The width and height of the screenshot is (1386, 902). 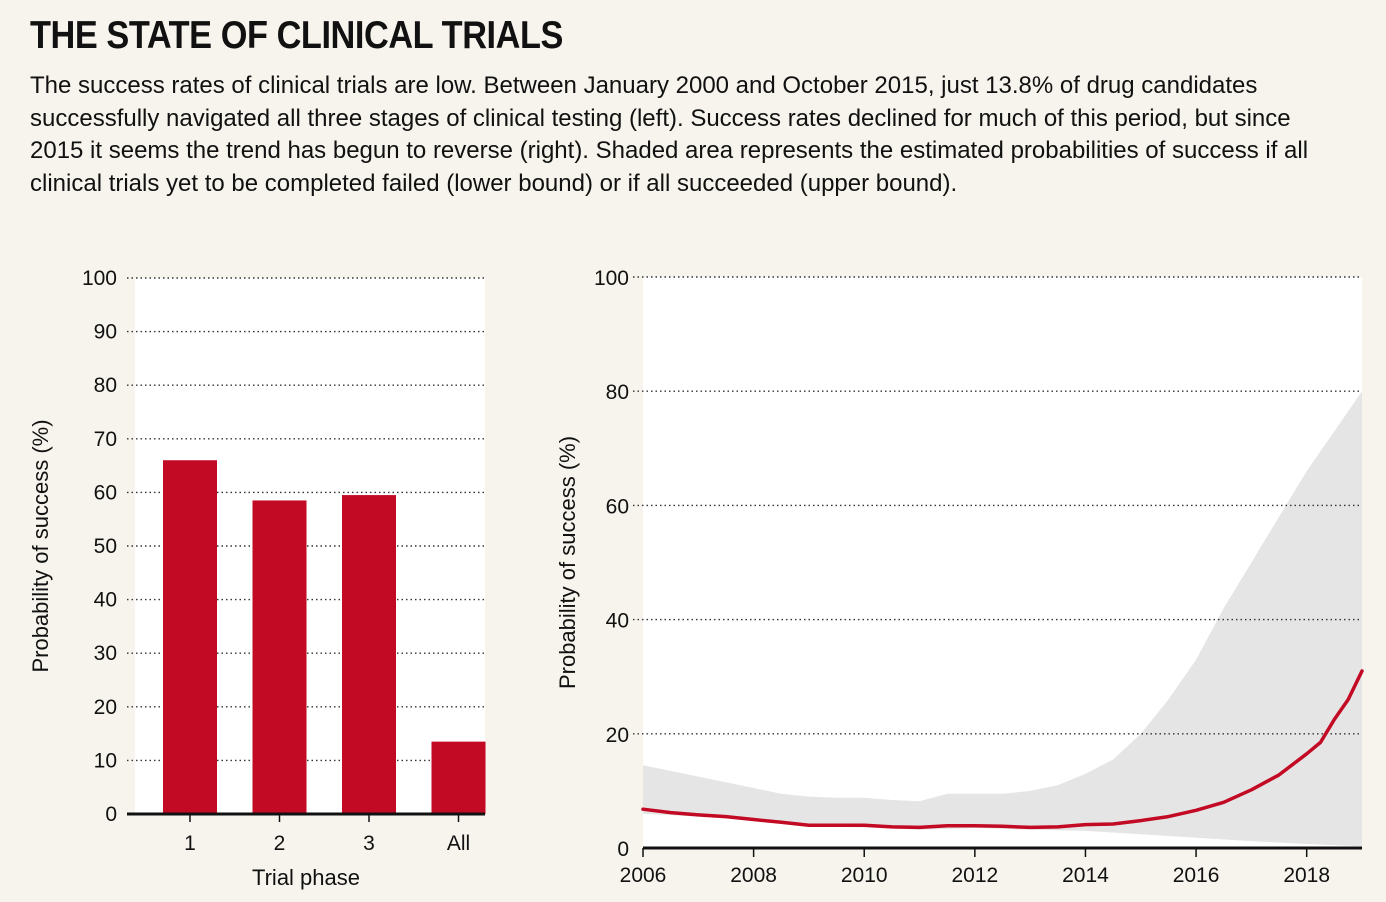 What do you see at coordinates (105, 653) in the screenshot?
I see `bar-y-tick-label: 30` at bounding box center [105, 653].